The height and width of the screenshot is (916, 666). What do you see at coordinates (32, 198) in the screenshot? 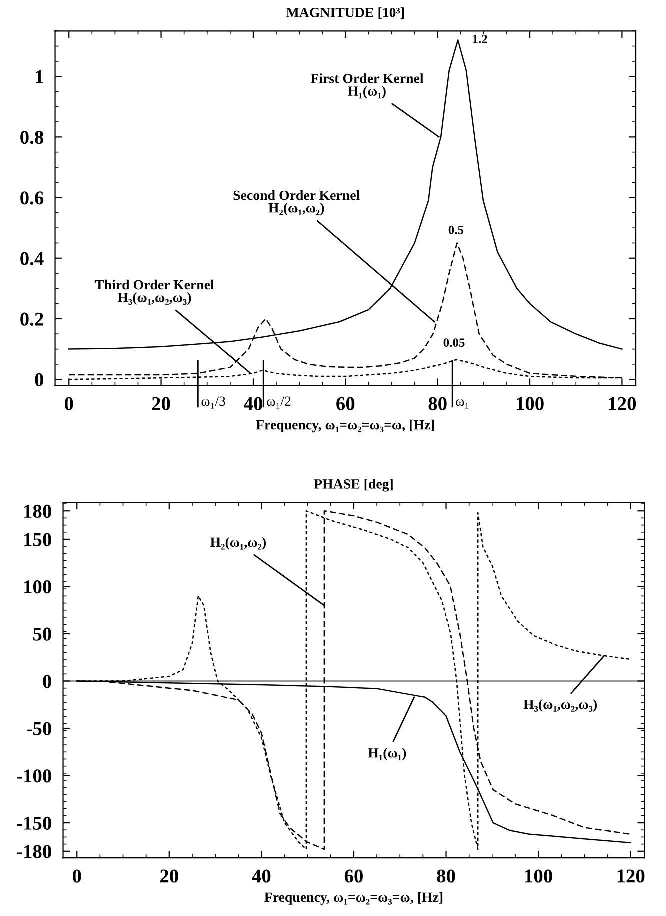
I see `y-tick-label: 0.6` at bounding box center [32, 198].